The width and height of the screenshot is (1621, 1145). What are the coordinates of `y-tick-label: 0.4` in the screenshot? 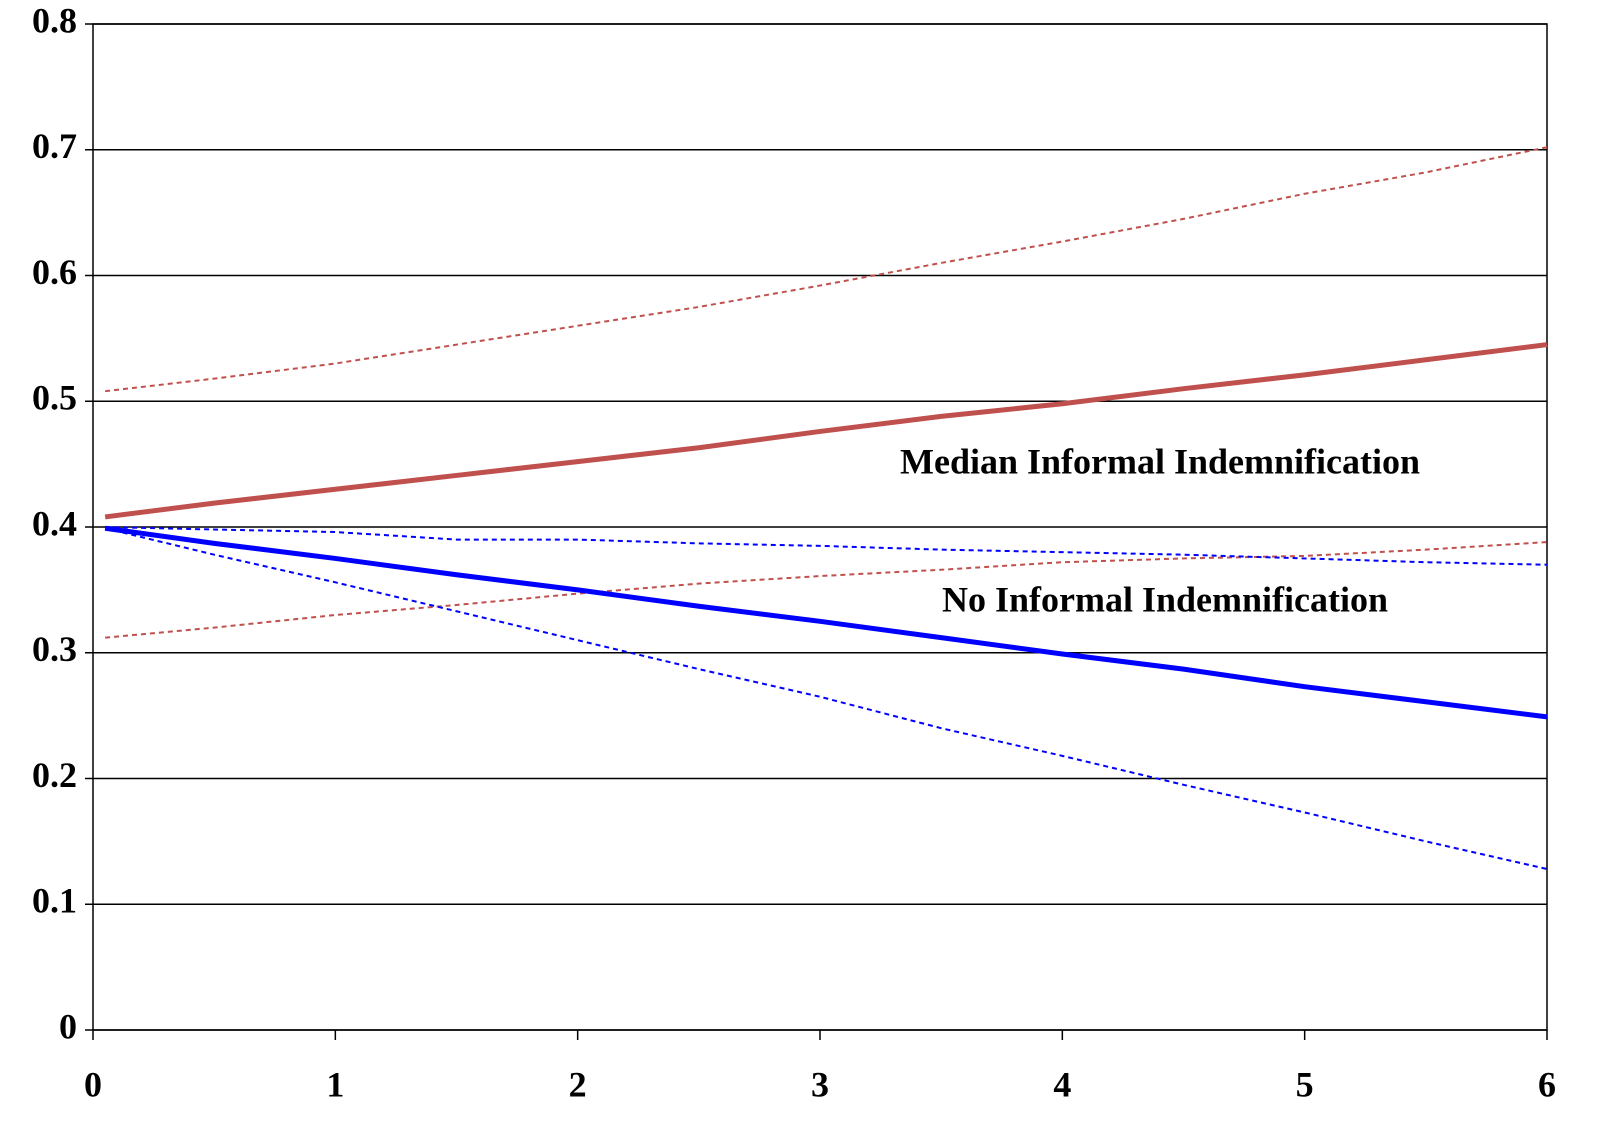 It's located at (54, 523).